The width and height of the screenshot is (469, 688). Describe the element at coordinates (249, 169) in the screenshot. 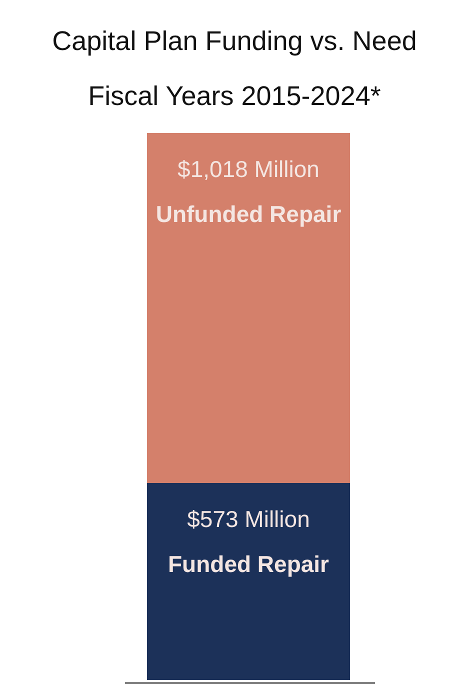

I see `data-label: $1,018 Million` at that location.